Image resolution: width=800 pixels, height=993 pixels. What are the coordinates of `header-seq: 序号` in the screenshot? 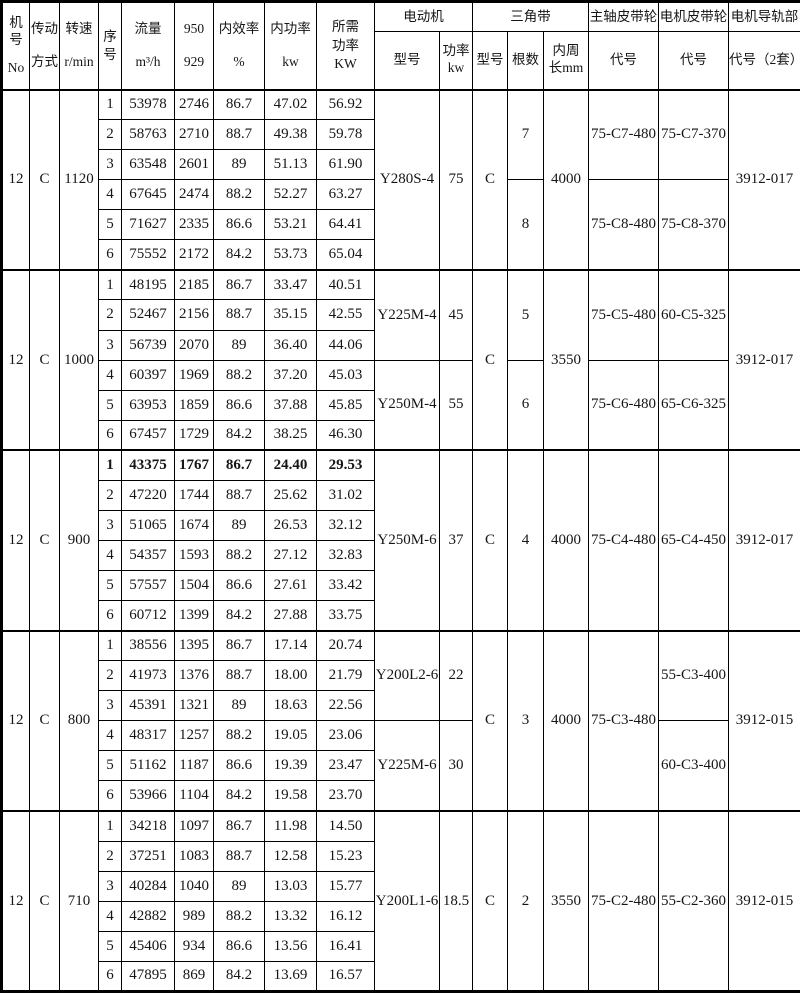 It's located at (110, 45).